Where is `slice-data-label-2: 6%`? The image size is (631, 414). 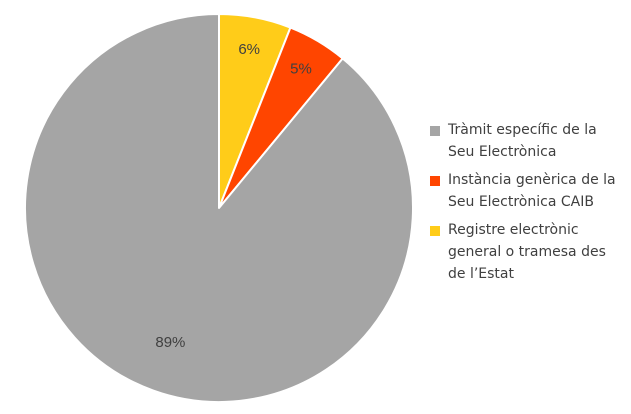 slice-data-label-2: 6% is located at coordinates (249, 49).